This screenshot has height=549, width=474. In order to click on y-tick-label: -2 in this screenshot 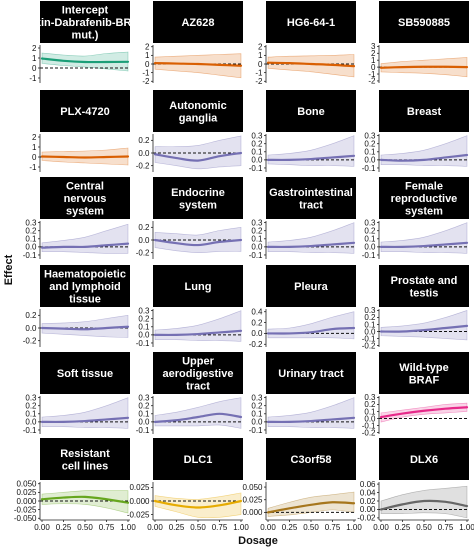, I will do `click(259, 81)`.